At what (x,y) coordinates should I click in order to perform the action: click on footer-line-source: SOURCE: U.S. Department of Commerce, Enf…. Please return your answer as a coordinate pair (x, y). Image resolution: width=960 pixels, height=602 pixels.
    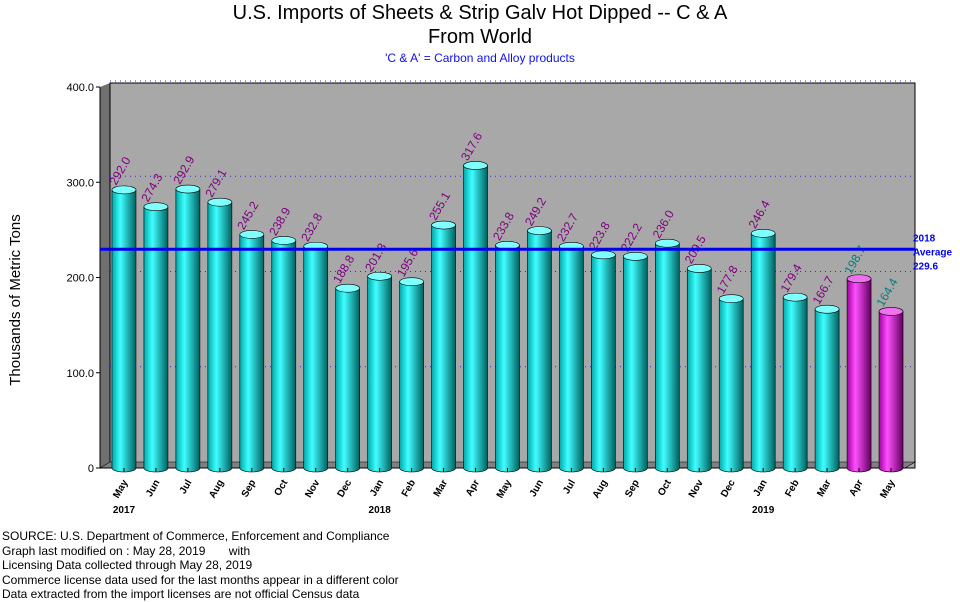
    Looking at the image, I should click on (196, 536).